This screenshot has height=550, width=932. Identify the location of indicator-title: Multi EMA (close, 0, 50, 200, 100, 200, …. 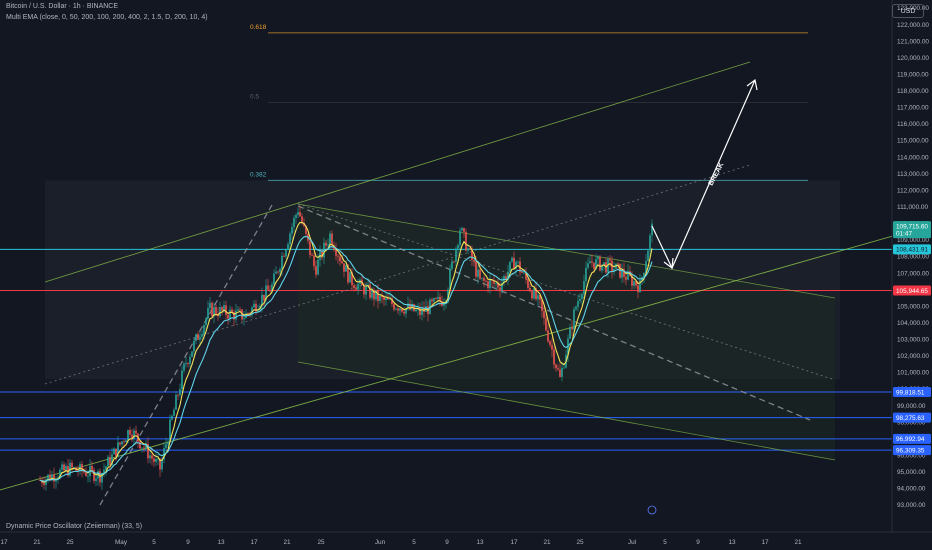
(107, 17).